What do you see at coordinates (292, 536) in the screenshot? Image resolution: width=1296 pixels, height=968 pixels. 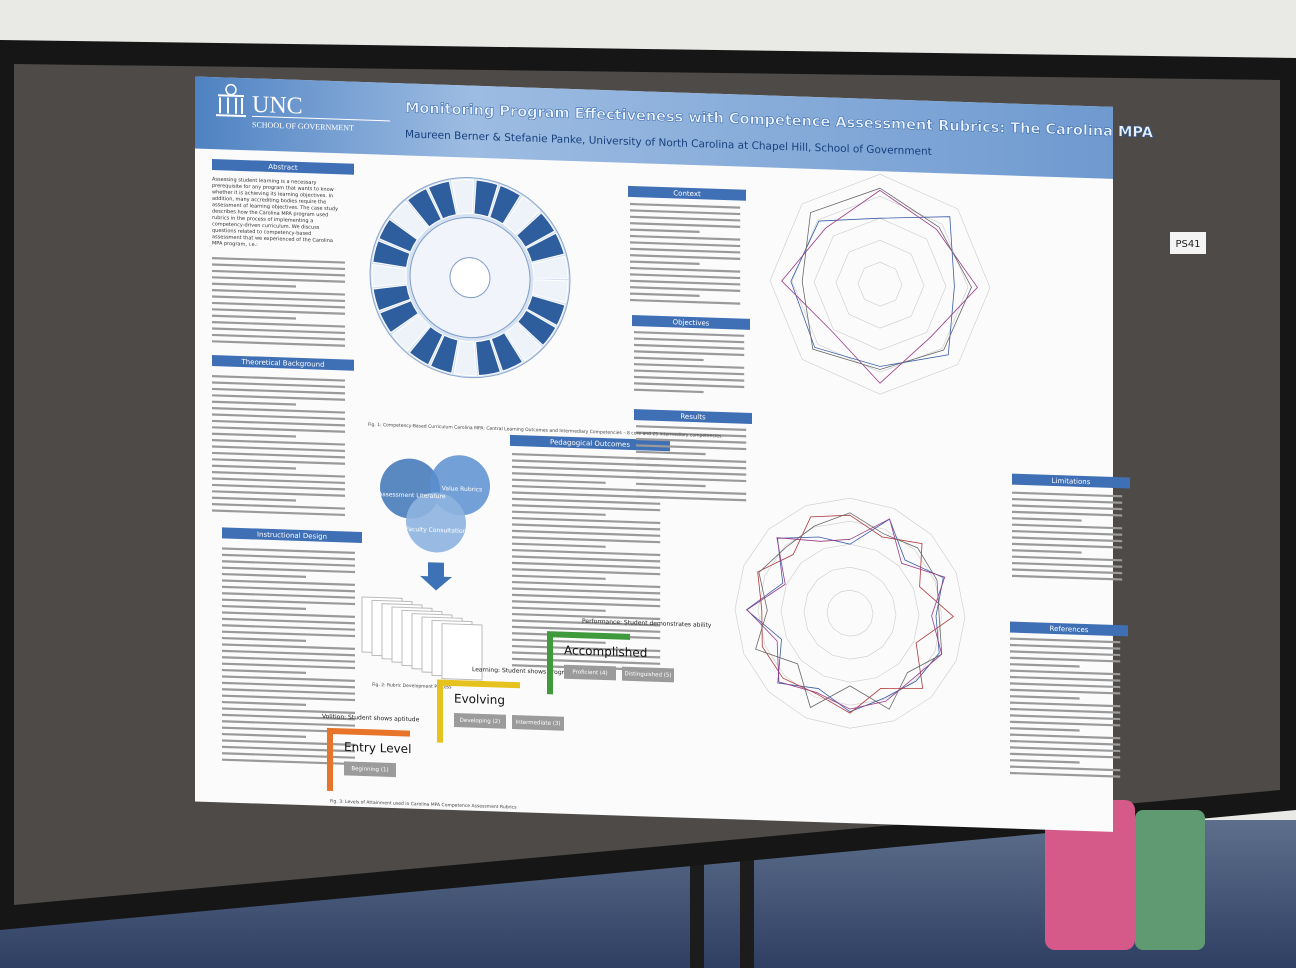 I see `section-heading: Instructional Design` at bounding box center [292, 536].